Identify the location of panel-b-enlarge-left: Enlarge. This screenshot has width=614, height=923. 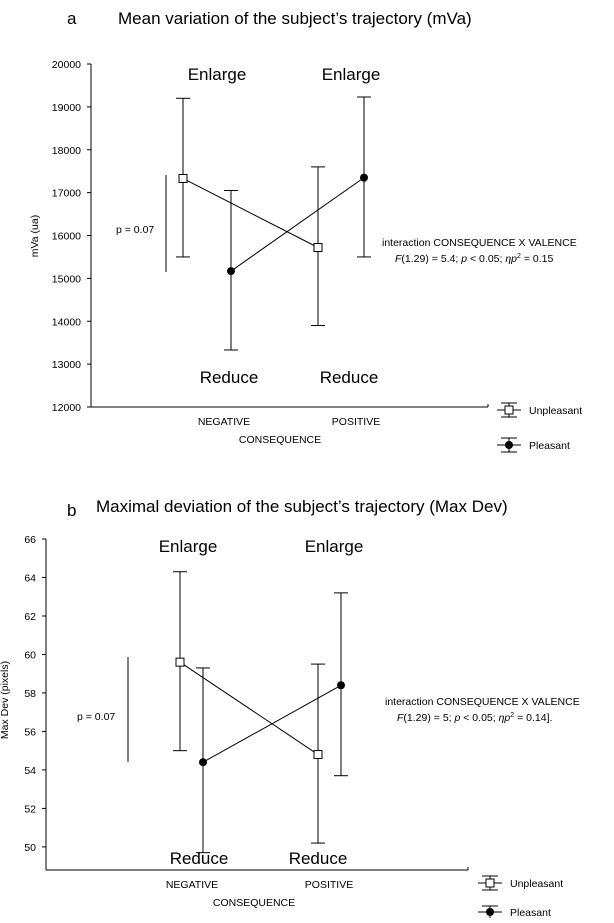
(188, 546).